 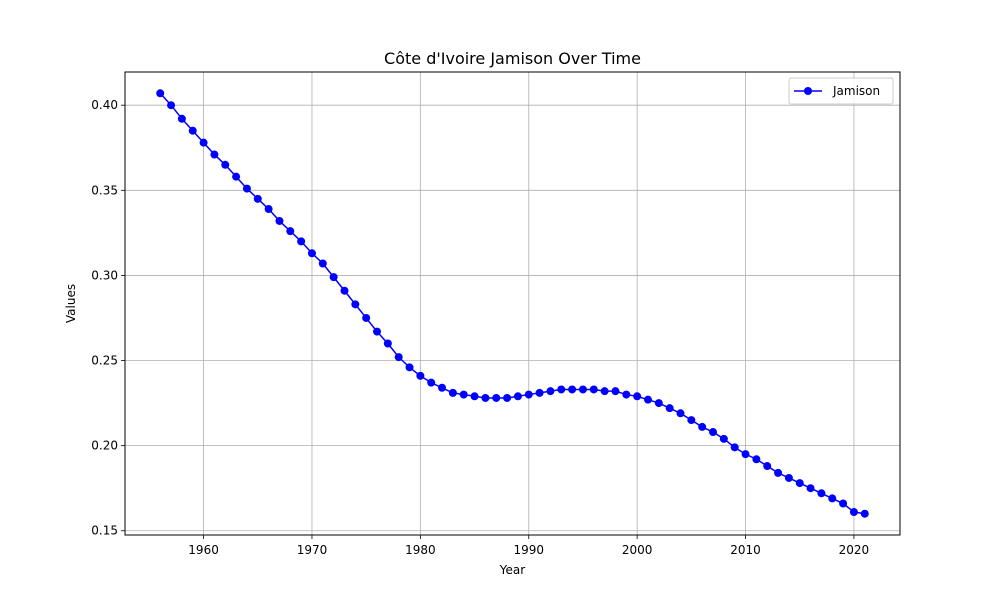 I want to click on x-tick-label: 1980, so click(x=420, y=550).